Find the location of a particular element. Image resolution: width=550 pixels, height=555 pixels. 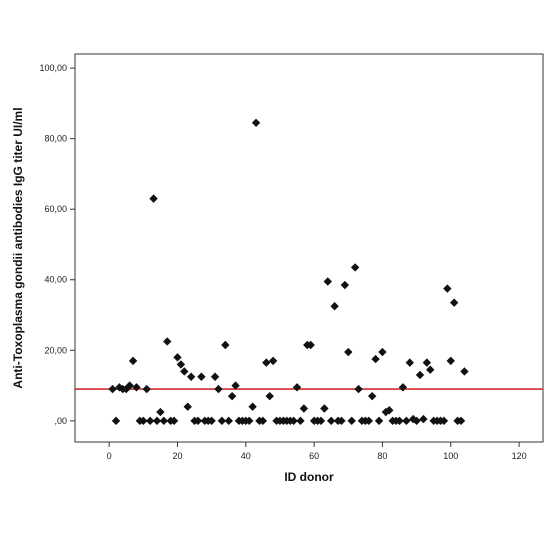

y-tick-label: 40,00 is located at coordinates (55, 280).